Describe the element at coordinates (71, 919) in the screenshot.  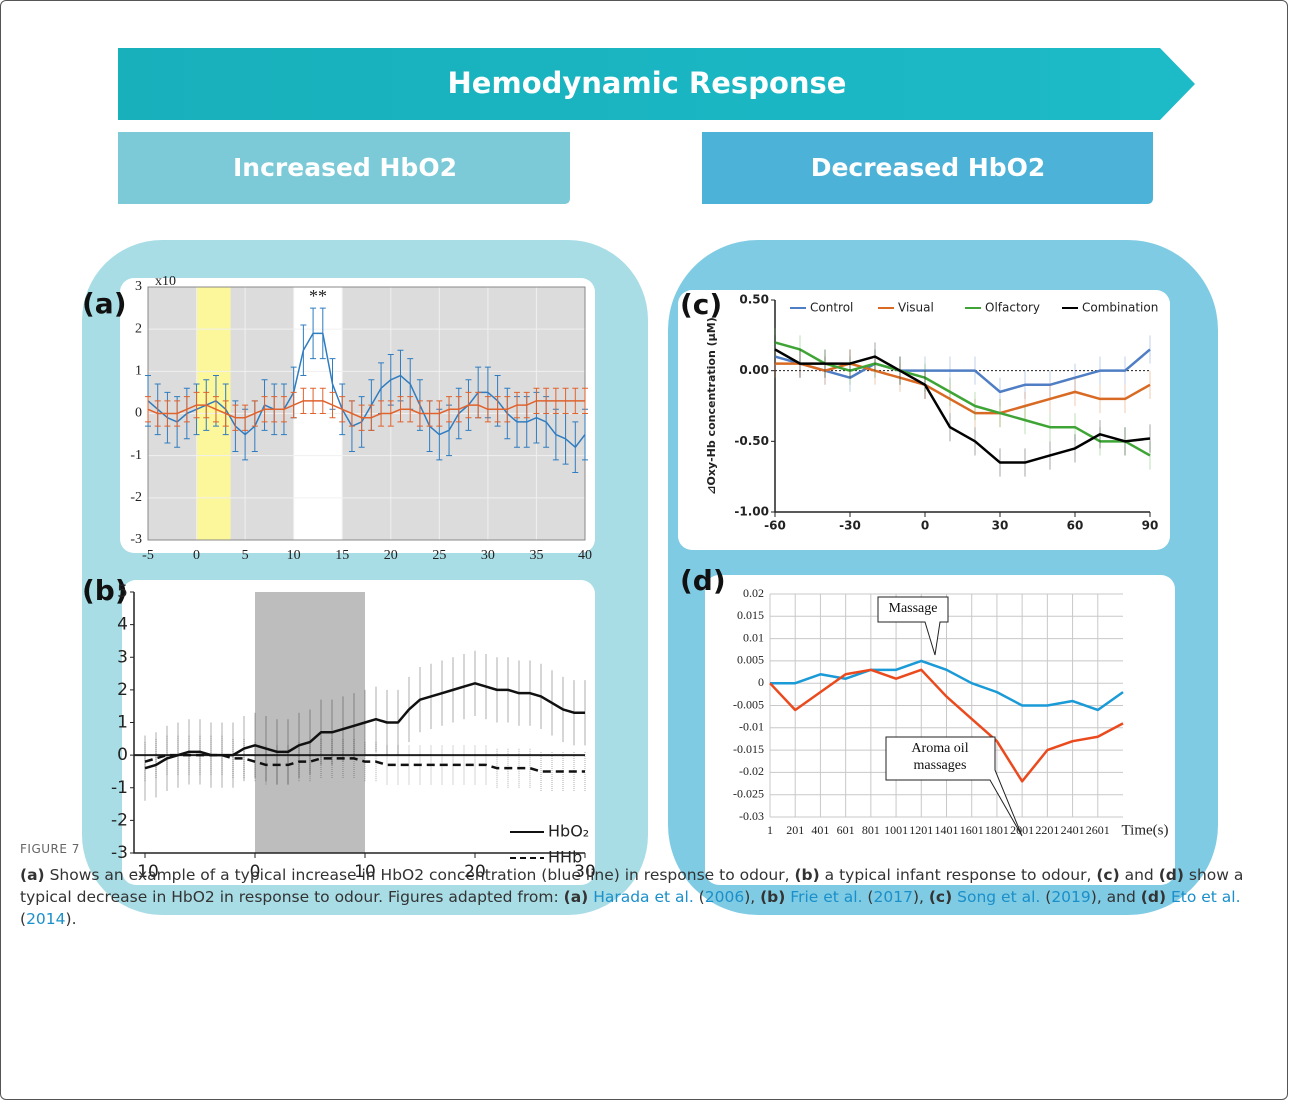
I see `caption-run: ).` at that location.